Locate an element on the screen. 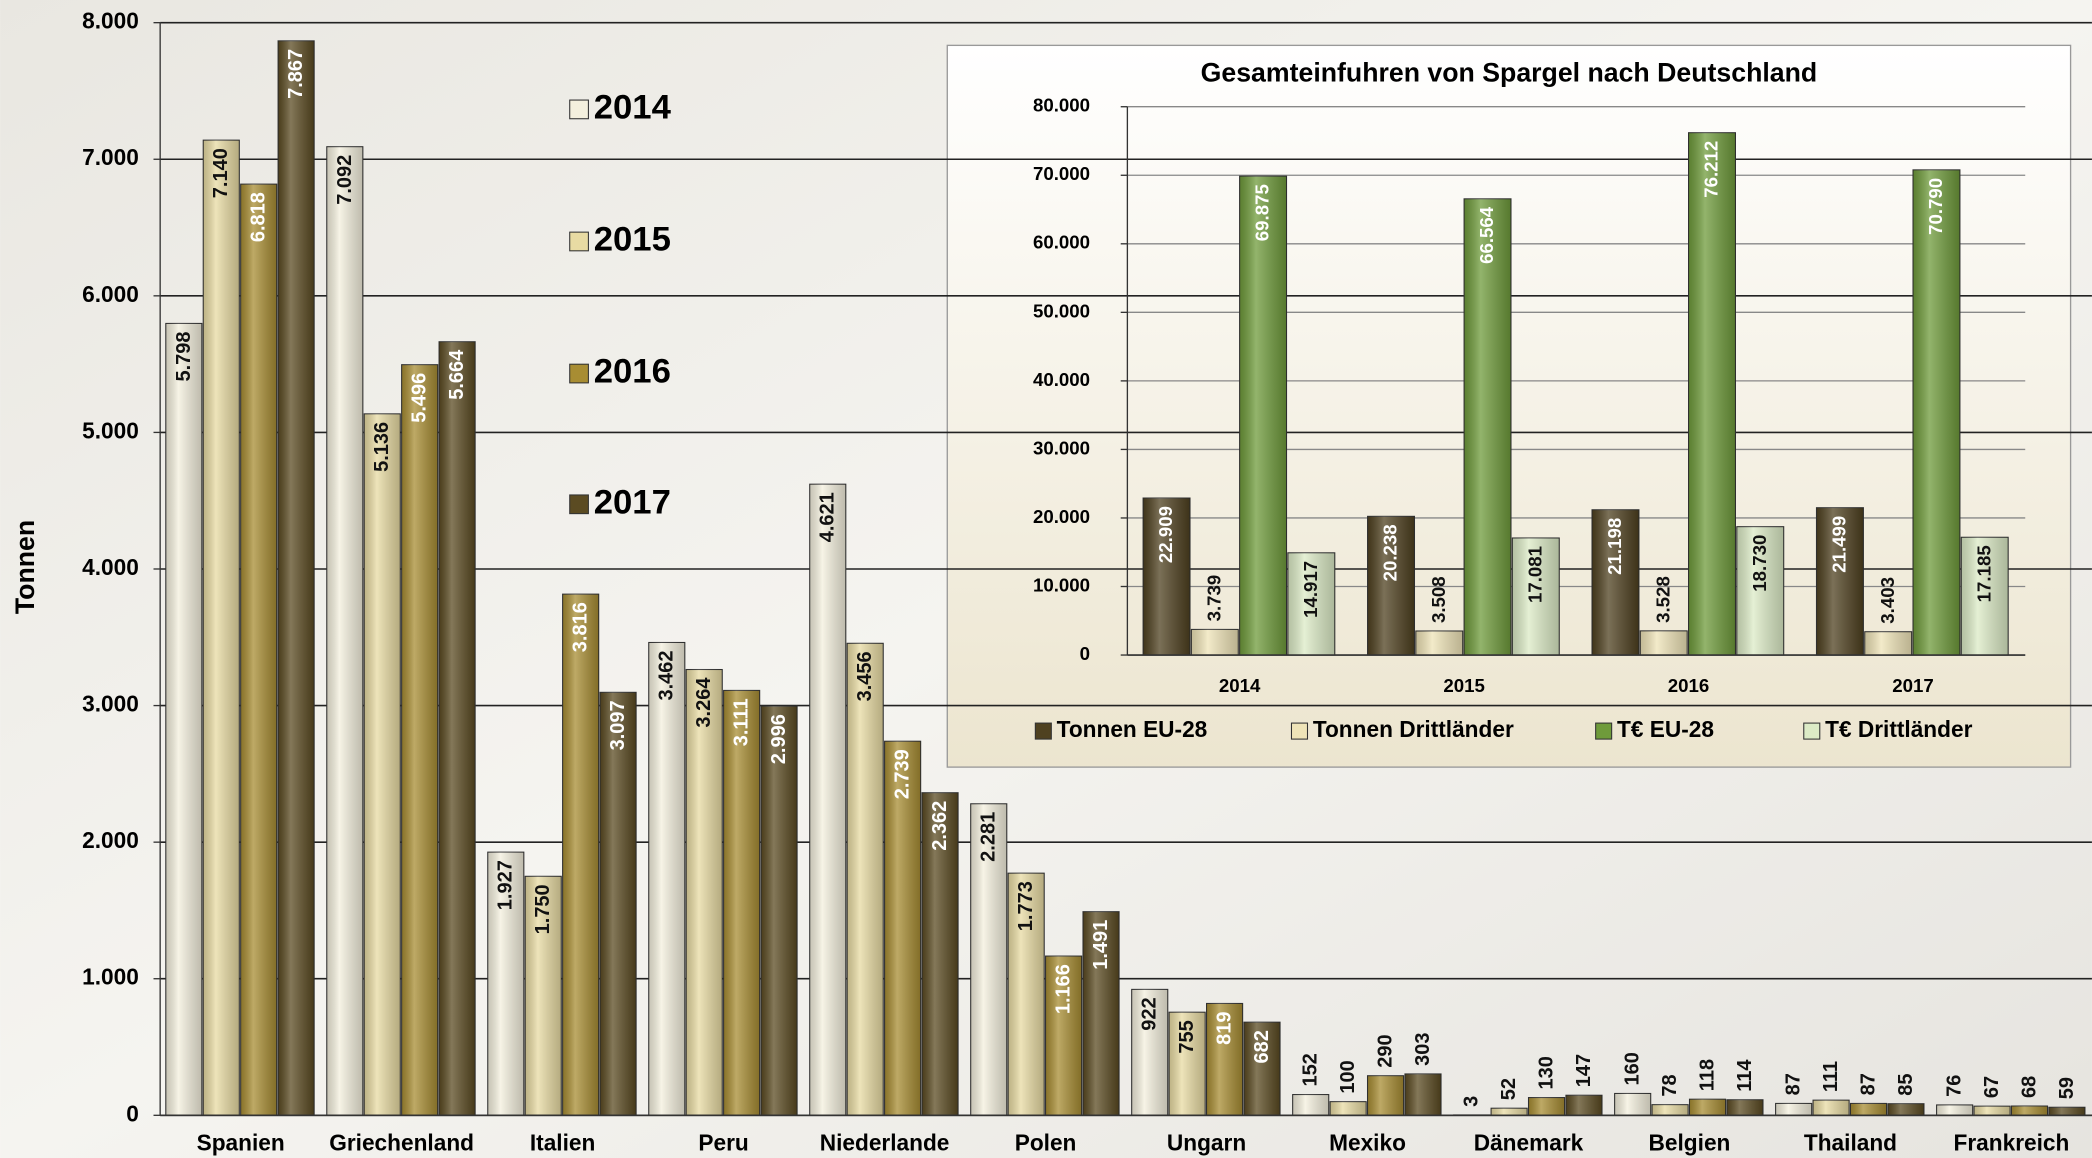 Image resolution: width=2092 pixels, height=1158 pixels. x-tick-label: 2016 is located at coordinates (1689, 685).